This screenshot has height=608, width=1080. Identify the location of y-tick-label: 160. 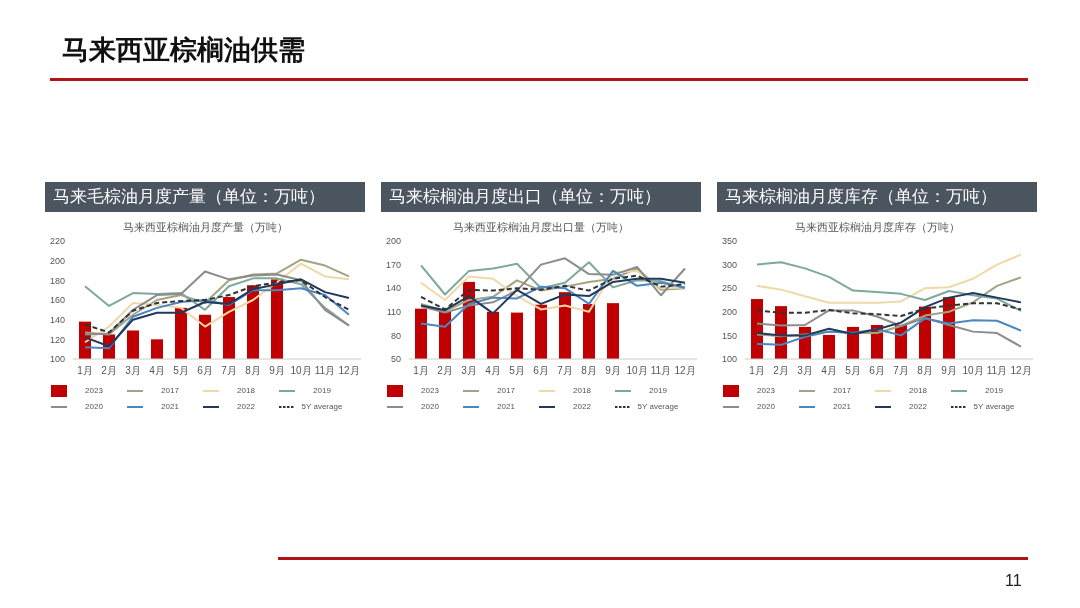
(57, 300).